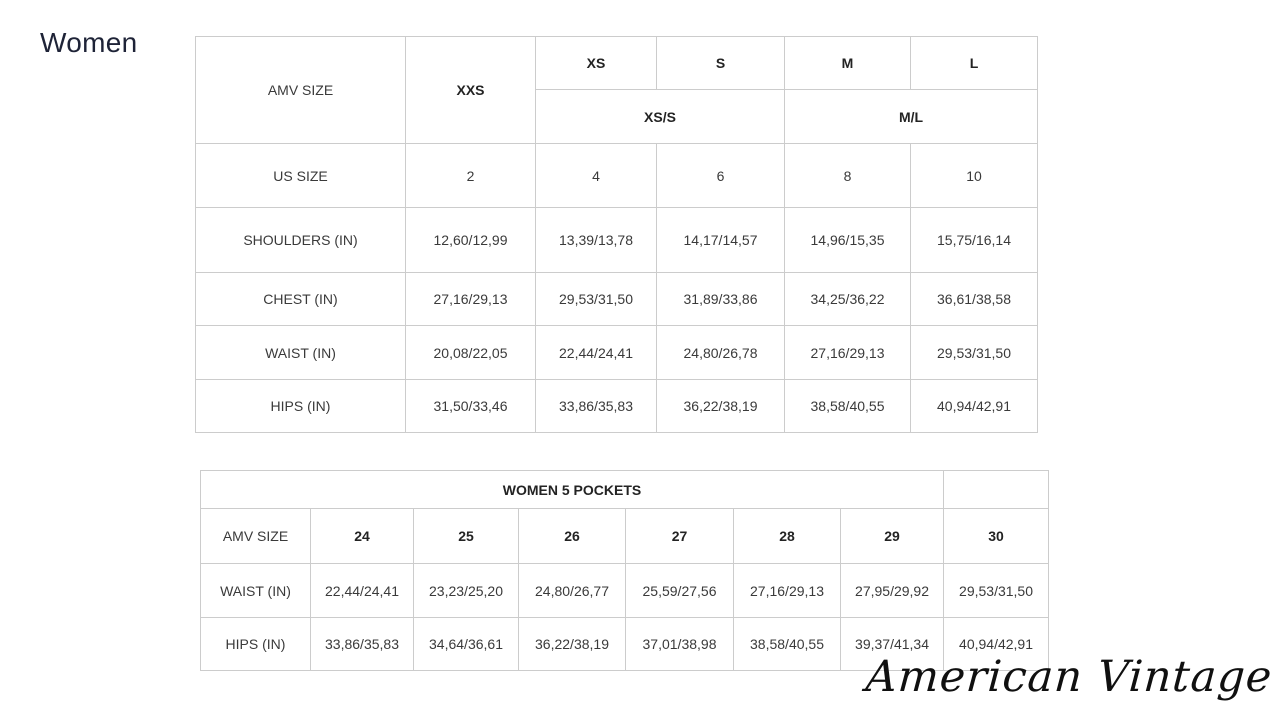  I want to click on chest-value: 29,53/31,50, so click(596, 299).